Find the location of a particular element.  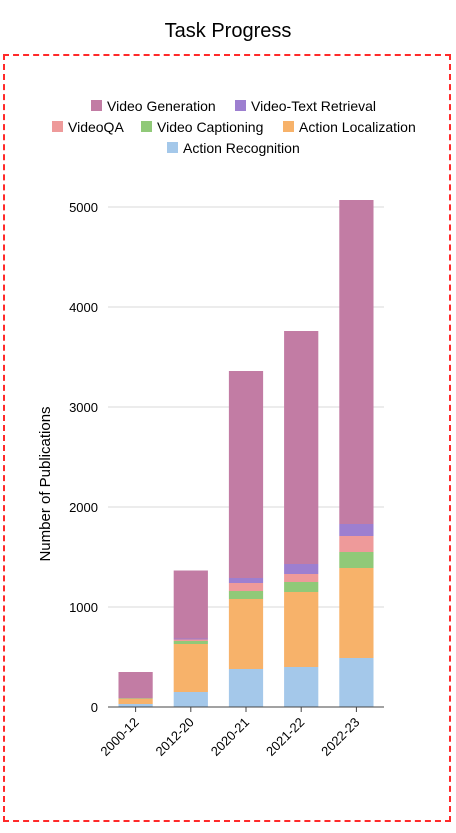

legend-label: Action Localization is located at coordinates (357, 127).